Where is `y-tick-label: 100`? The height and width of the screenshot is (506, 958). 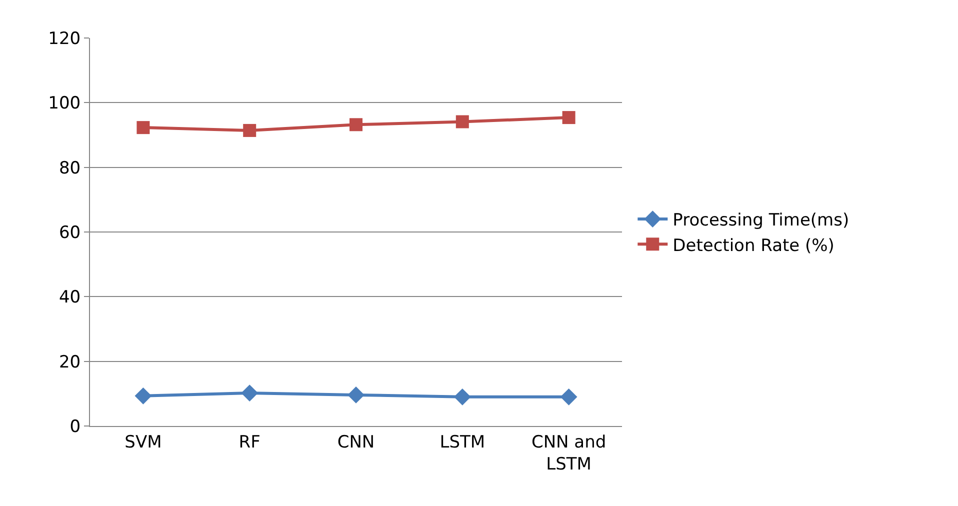 y-tick-label: 100 is located at coordinates (64, 104).